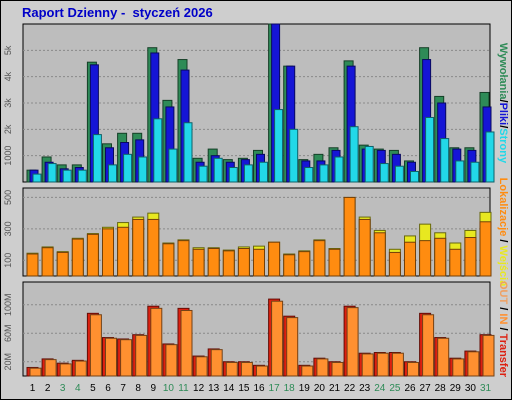  Describe the element at coordinates (108, 388) in the screenshot. I see `x-tick-label-day-6: 6` at that location.